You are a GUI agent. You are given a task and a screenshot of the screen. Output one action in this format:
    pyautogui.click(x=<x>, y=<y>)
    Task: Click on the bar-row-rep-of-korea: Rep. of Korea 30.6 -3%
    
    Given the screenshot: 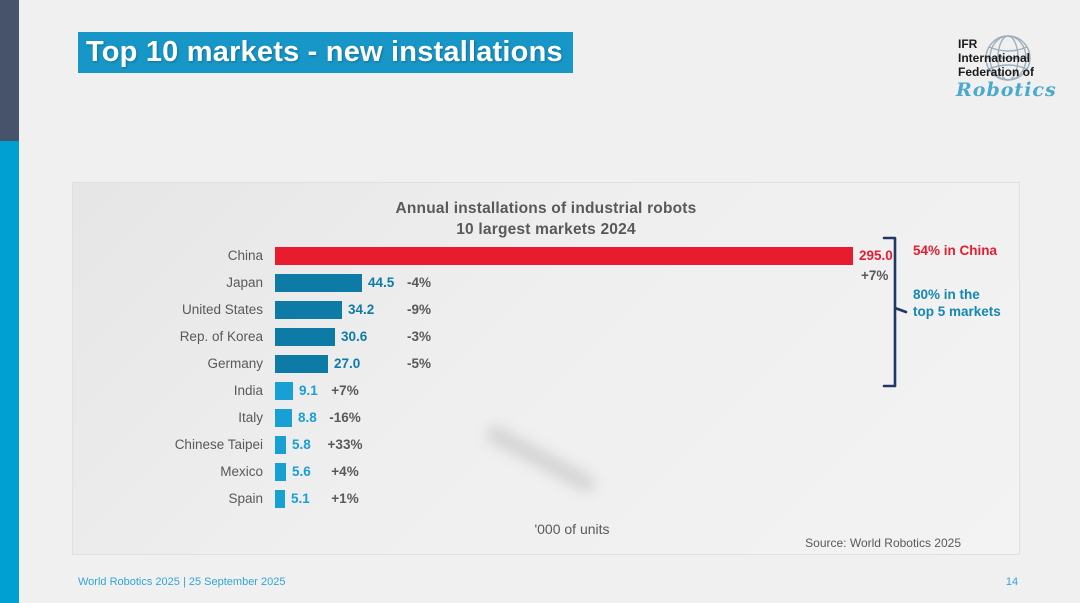 What is the action you would take?
    pyautogui.click(x=546, y=337)
    